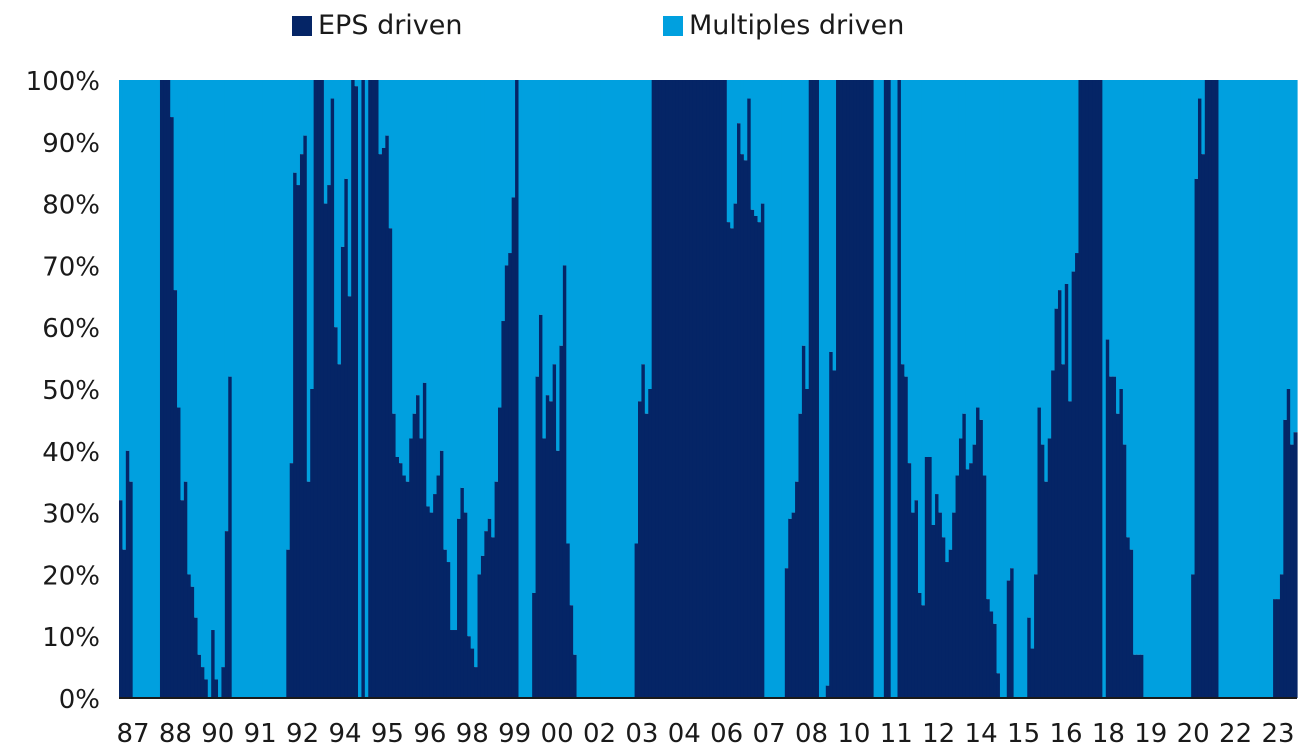  What do you see at coordinates (641, 734) in the screenshot?
I see `x-tick-label: 03` at bounding box center [641, 734].